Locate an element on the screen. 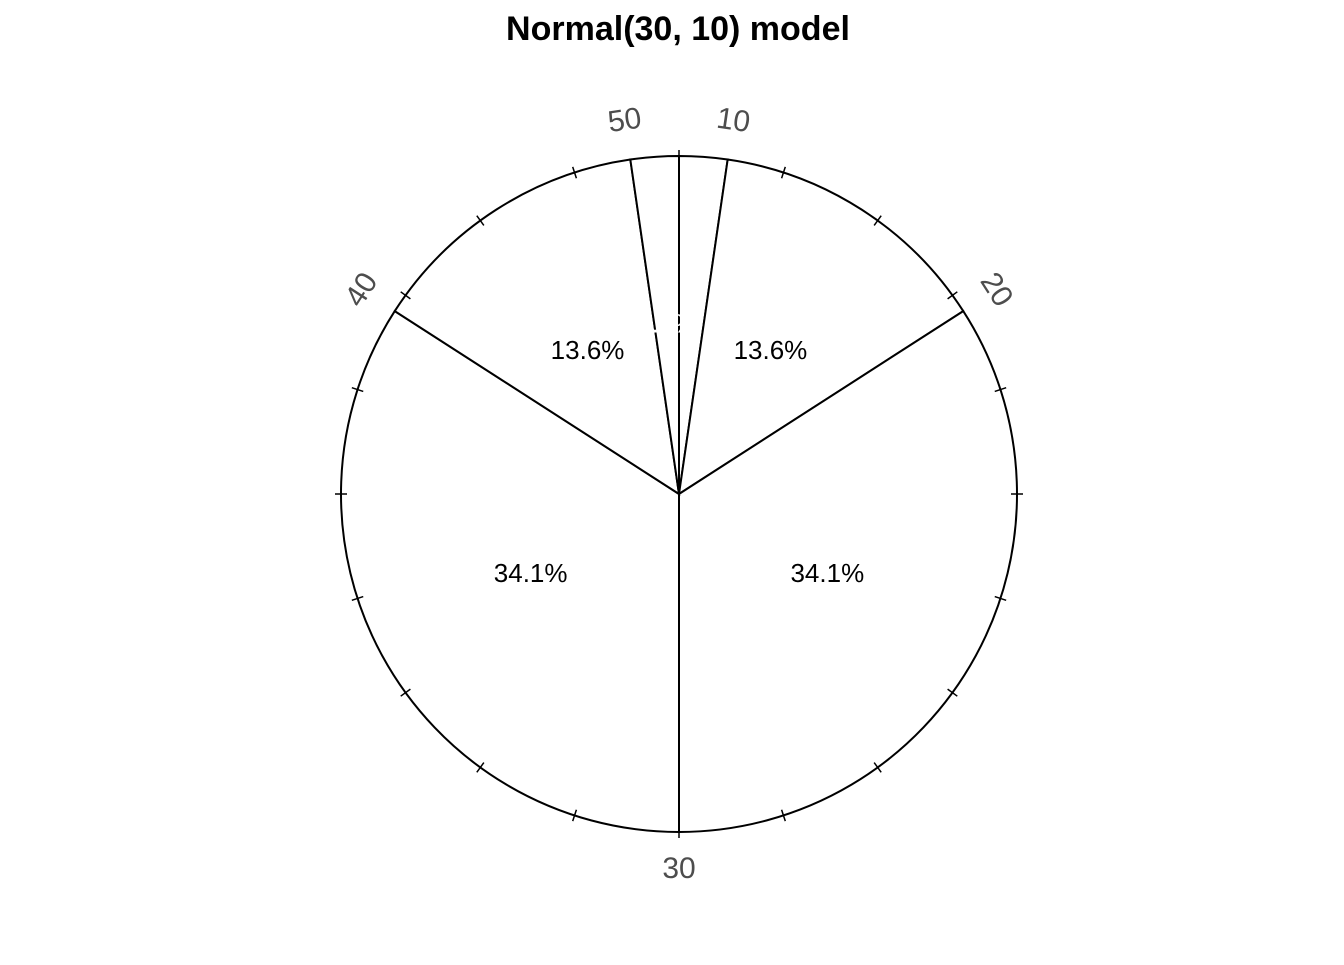 This screenshot has height=965, width=1344. boundary-label: 30 is located at coordinates (678, 868).